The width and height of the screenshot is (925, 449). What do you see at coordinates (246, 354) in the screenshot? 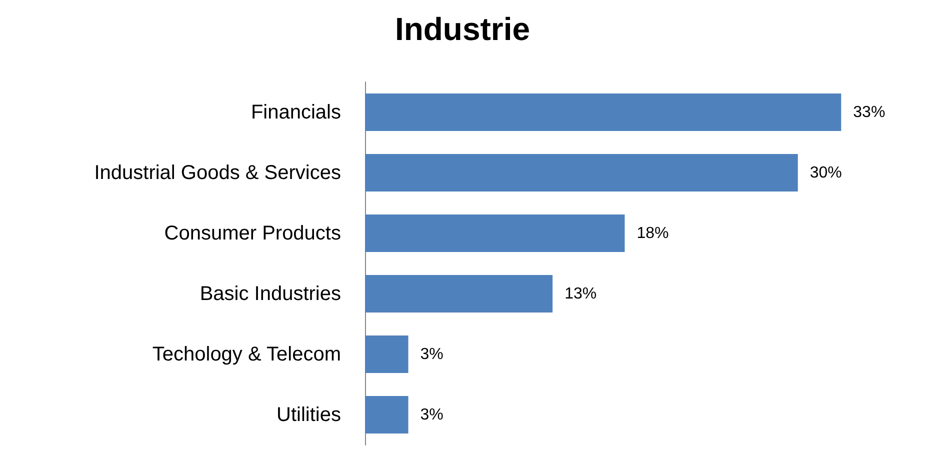
I see `y-tick-label: Techology & Telecom` at bounding box center [246, 354].